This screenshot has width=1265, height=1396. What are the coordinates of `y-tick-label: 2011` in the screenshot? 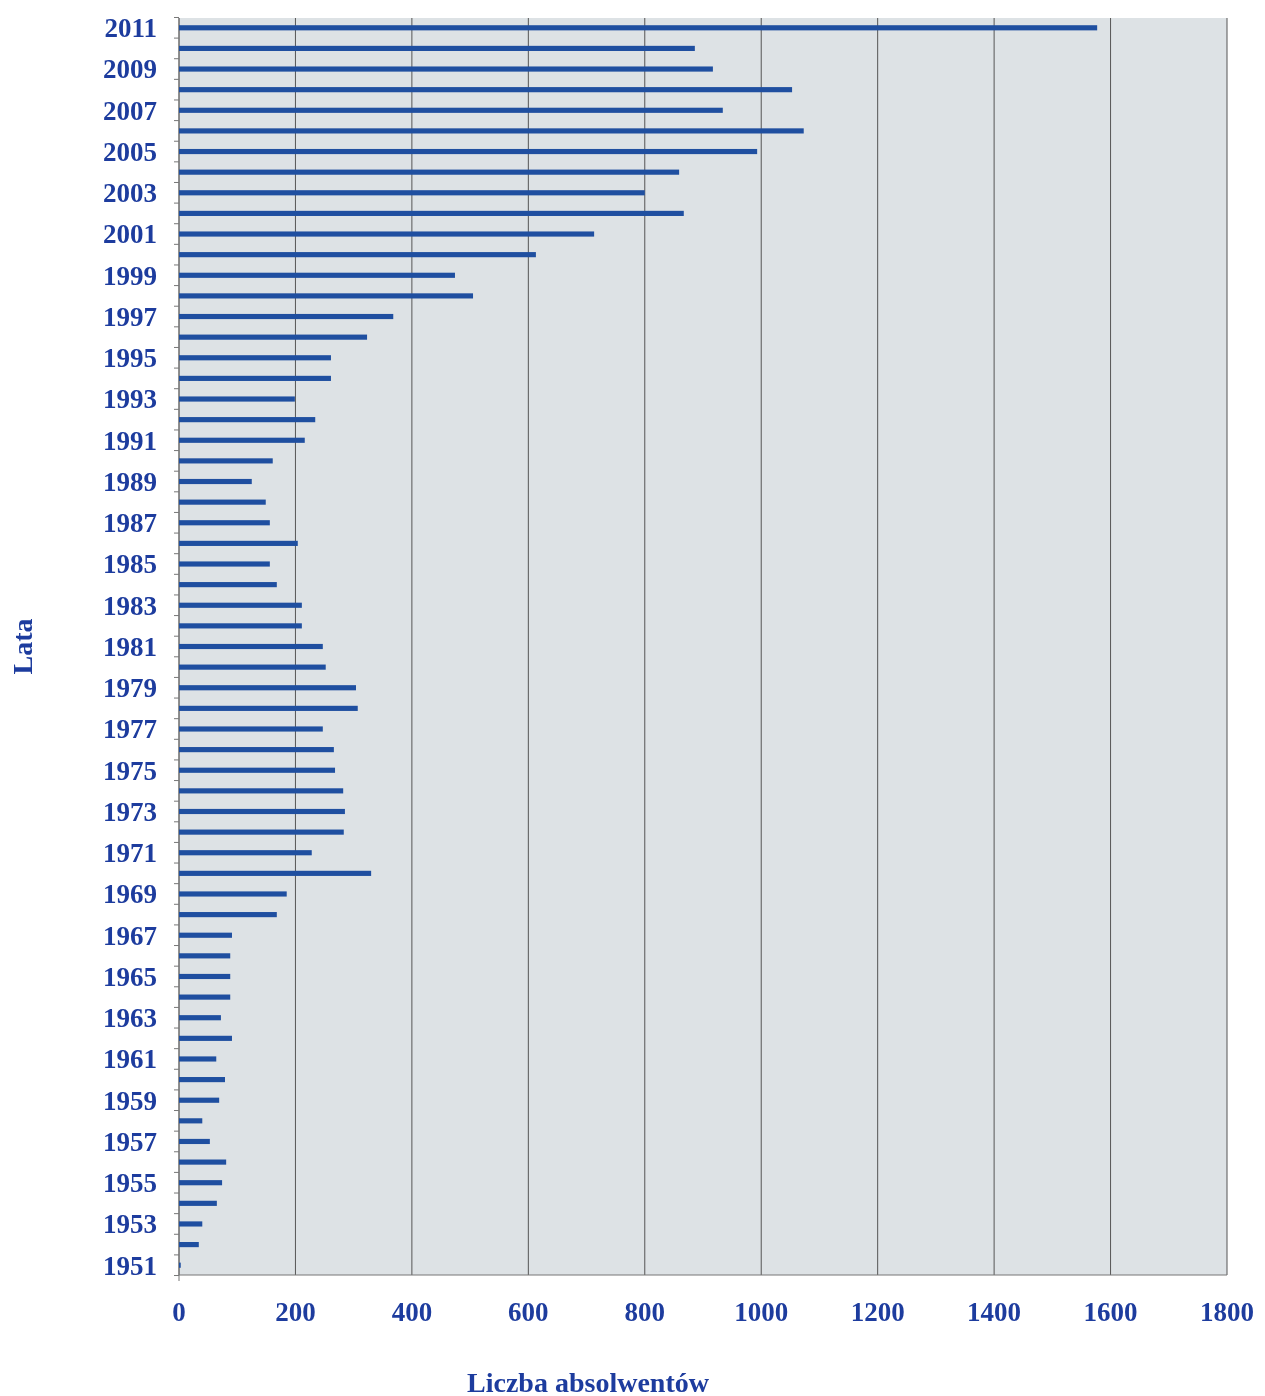 It's located at (130, 28).